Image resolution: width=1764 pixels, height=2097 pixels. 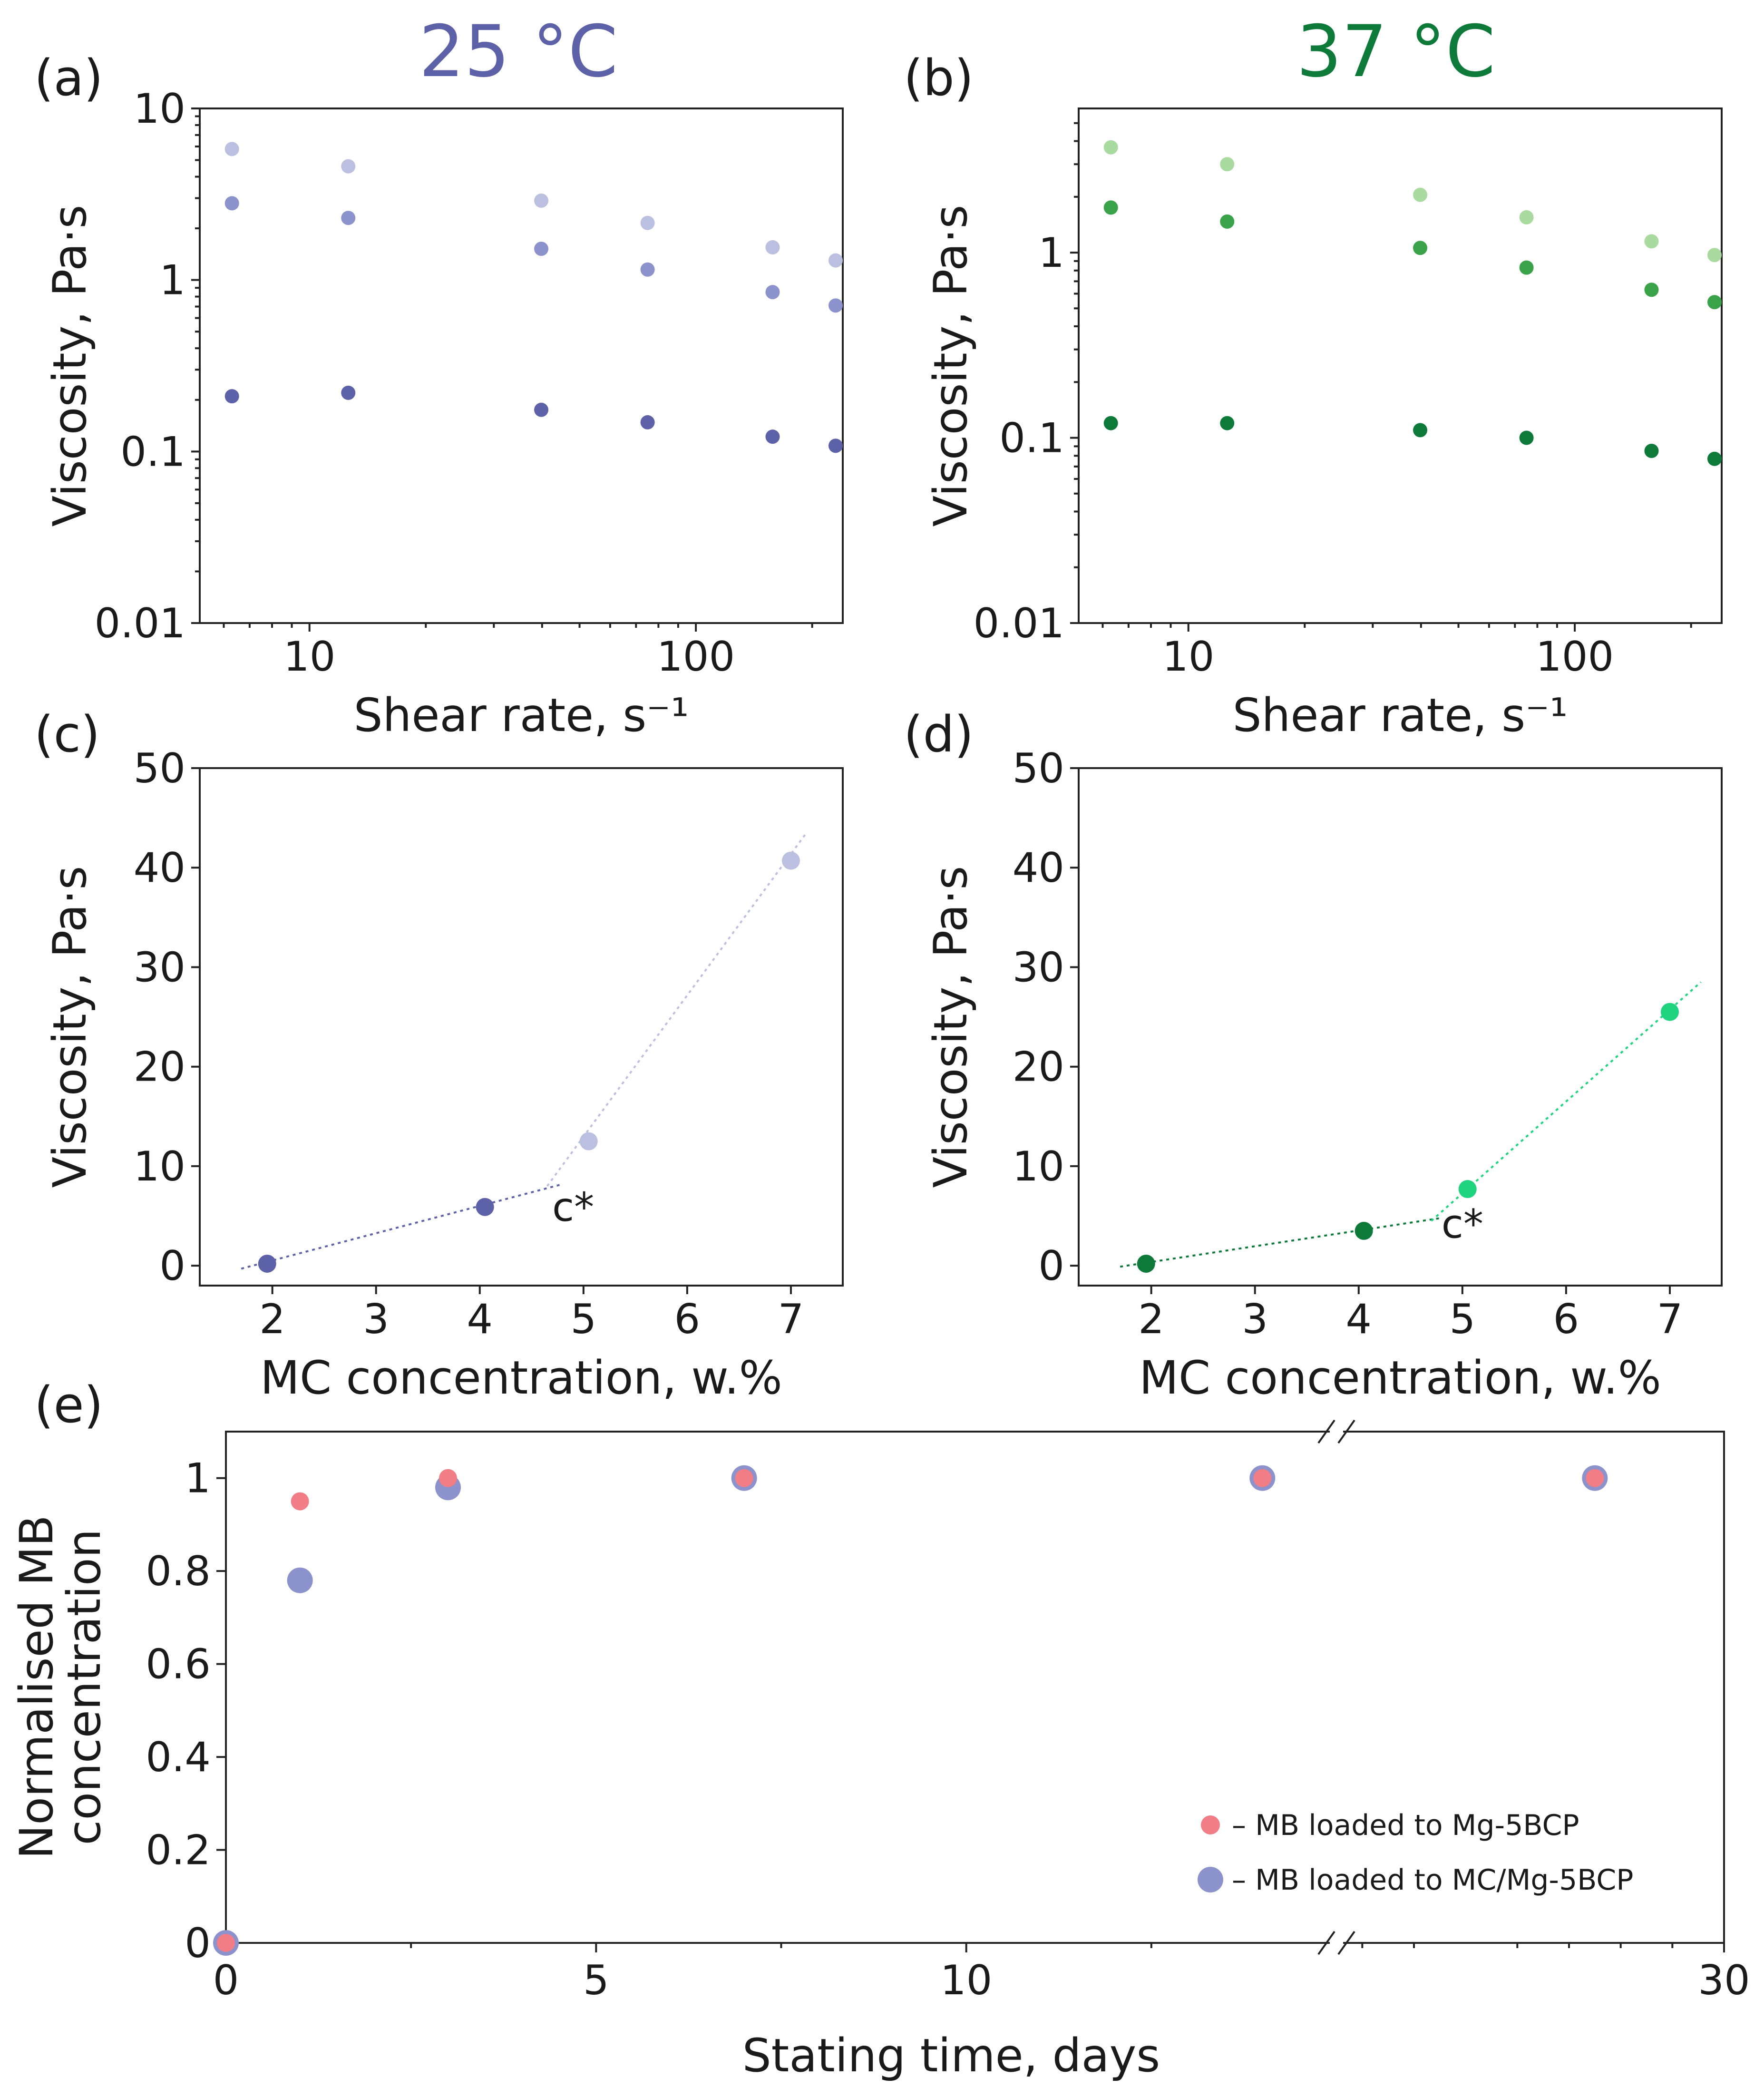 I want to click on legend-marker-mc-mg-5bcp, so click(x=1211, y=1879).